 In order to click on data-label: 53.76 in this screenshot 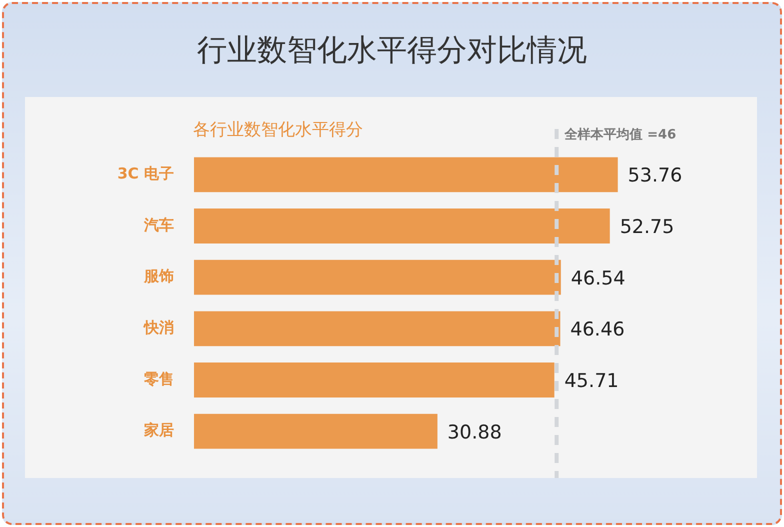, I will do `click(655, 175)`.